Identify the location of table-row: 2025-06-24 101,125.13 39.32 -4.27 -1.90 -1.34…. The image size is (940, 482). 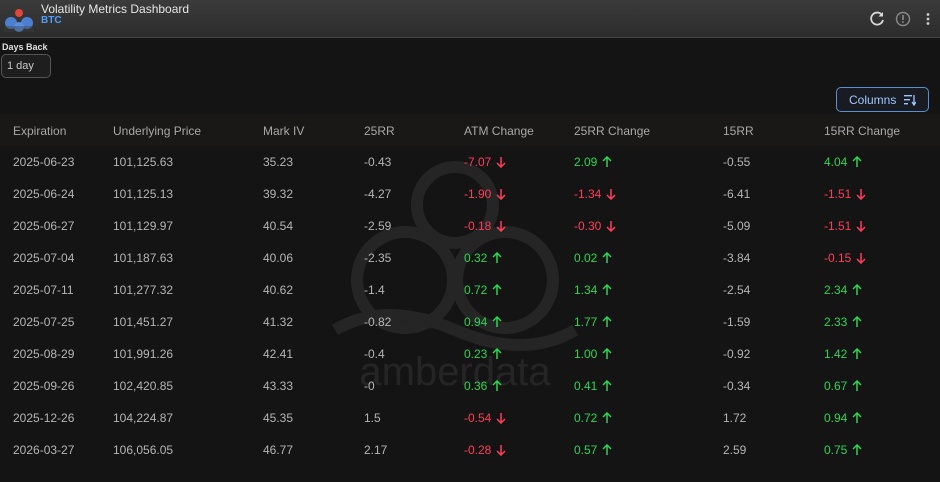
(470, 194).